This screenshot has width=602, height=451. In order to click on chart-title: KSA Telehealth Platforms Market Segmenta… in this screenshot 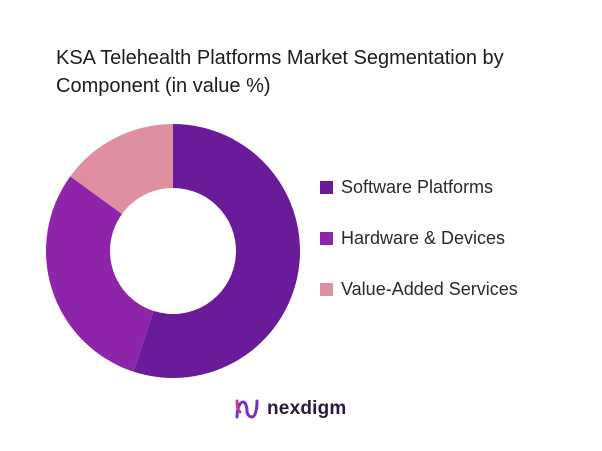, I will do `click(280, 72)`.